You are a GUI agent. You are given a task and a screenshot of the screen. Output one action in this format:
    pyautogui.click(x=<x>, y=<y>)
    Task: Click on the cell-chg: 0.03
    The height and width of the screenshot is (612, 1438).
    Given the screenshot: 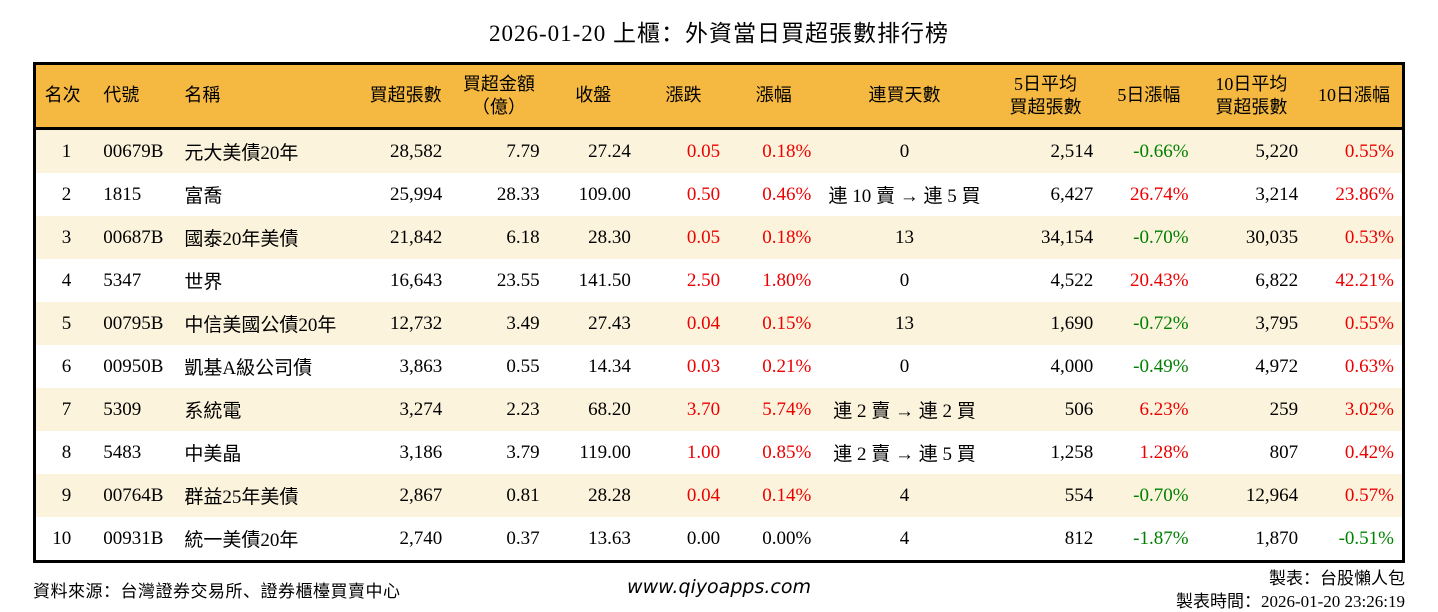 What is the action you would take?
    pyautogui.click(x=703, y=366)
    